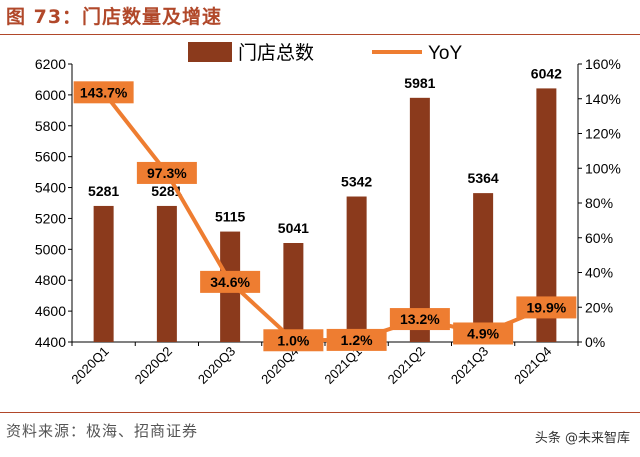 The width and height of the screenshot is (640, 457). Describe the element at coordinates (103, 191) in the screenshot. I see `bar-value-label: 5281` at that location.